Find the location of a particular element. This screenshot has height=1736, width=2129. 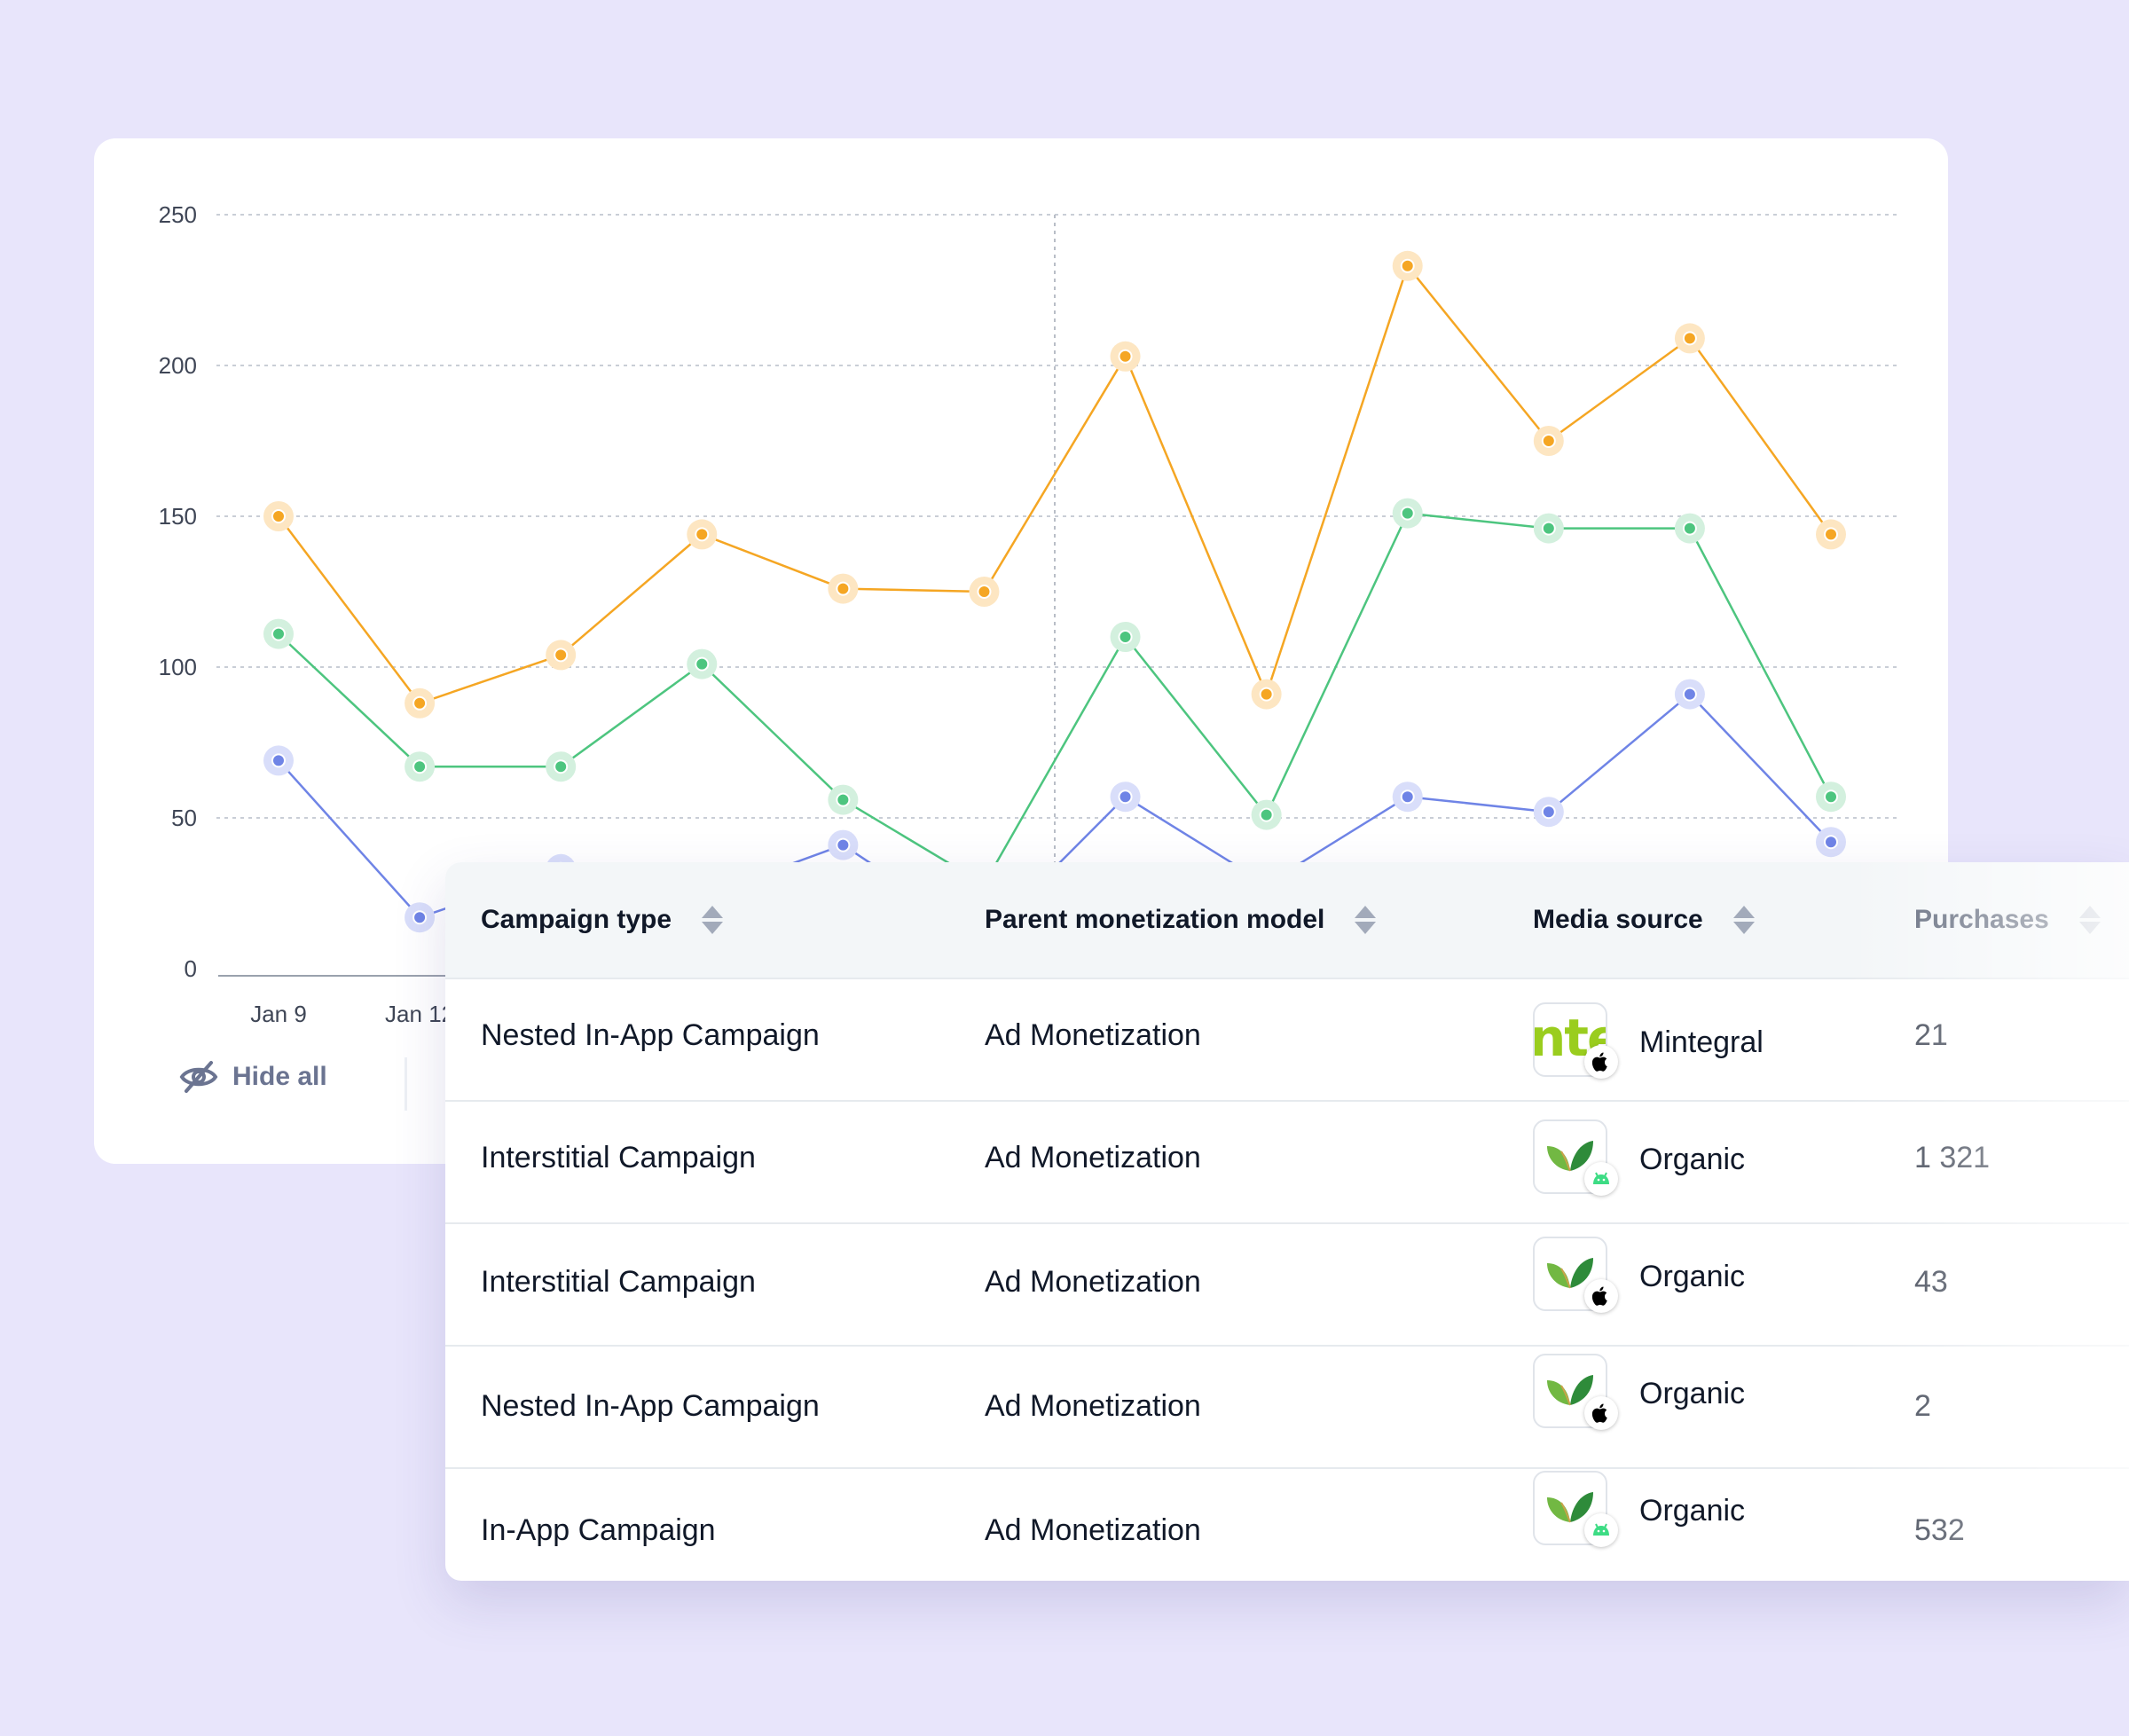

y-tick-label: 200 is located at coordinates (178, 365).